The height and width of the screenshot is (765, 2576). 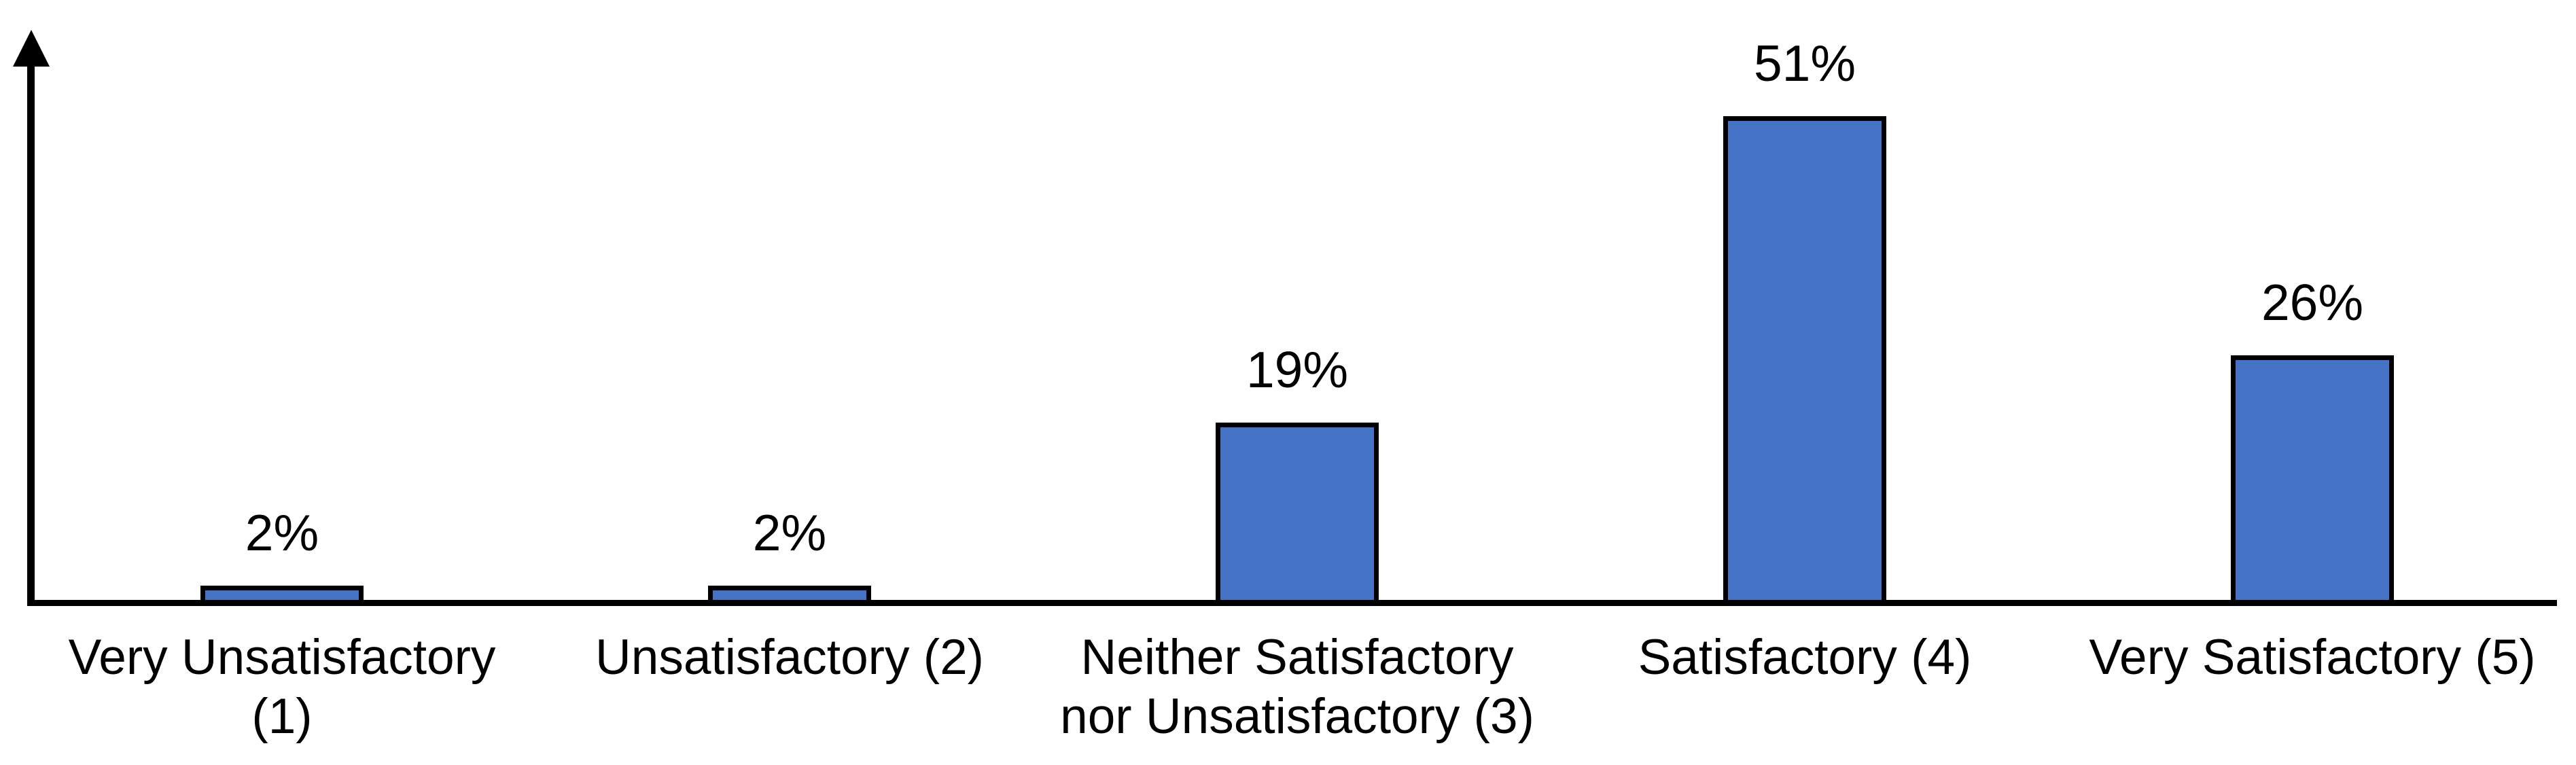 I want to click on category-label: Satisfactory (4), so click(x=1805, y=657).